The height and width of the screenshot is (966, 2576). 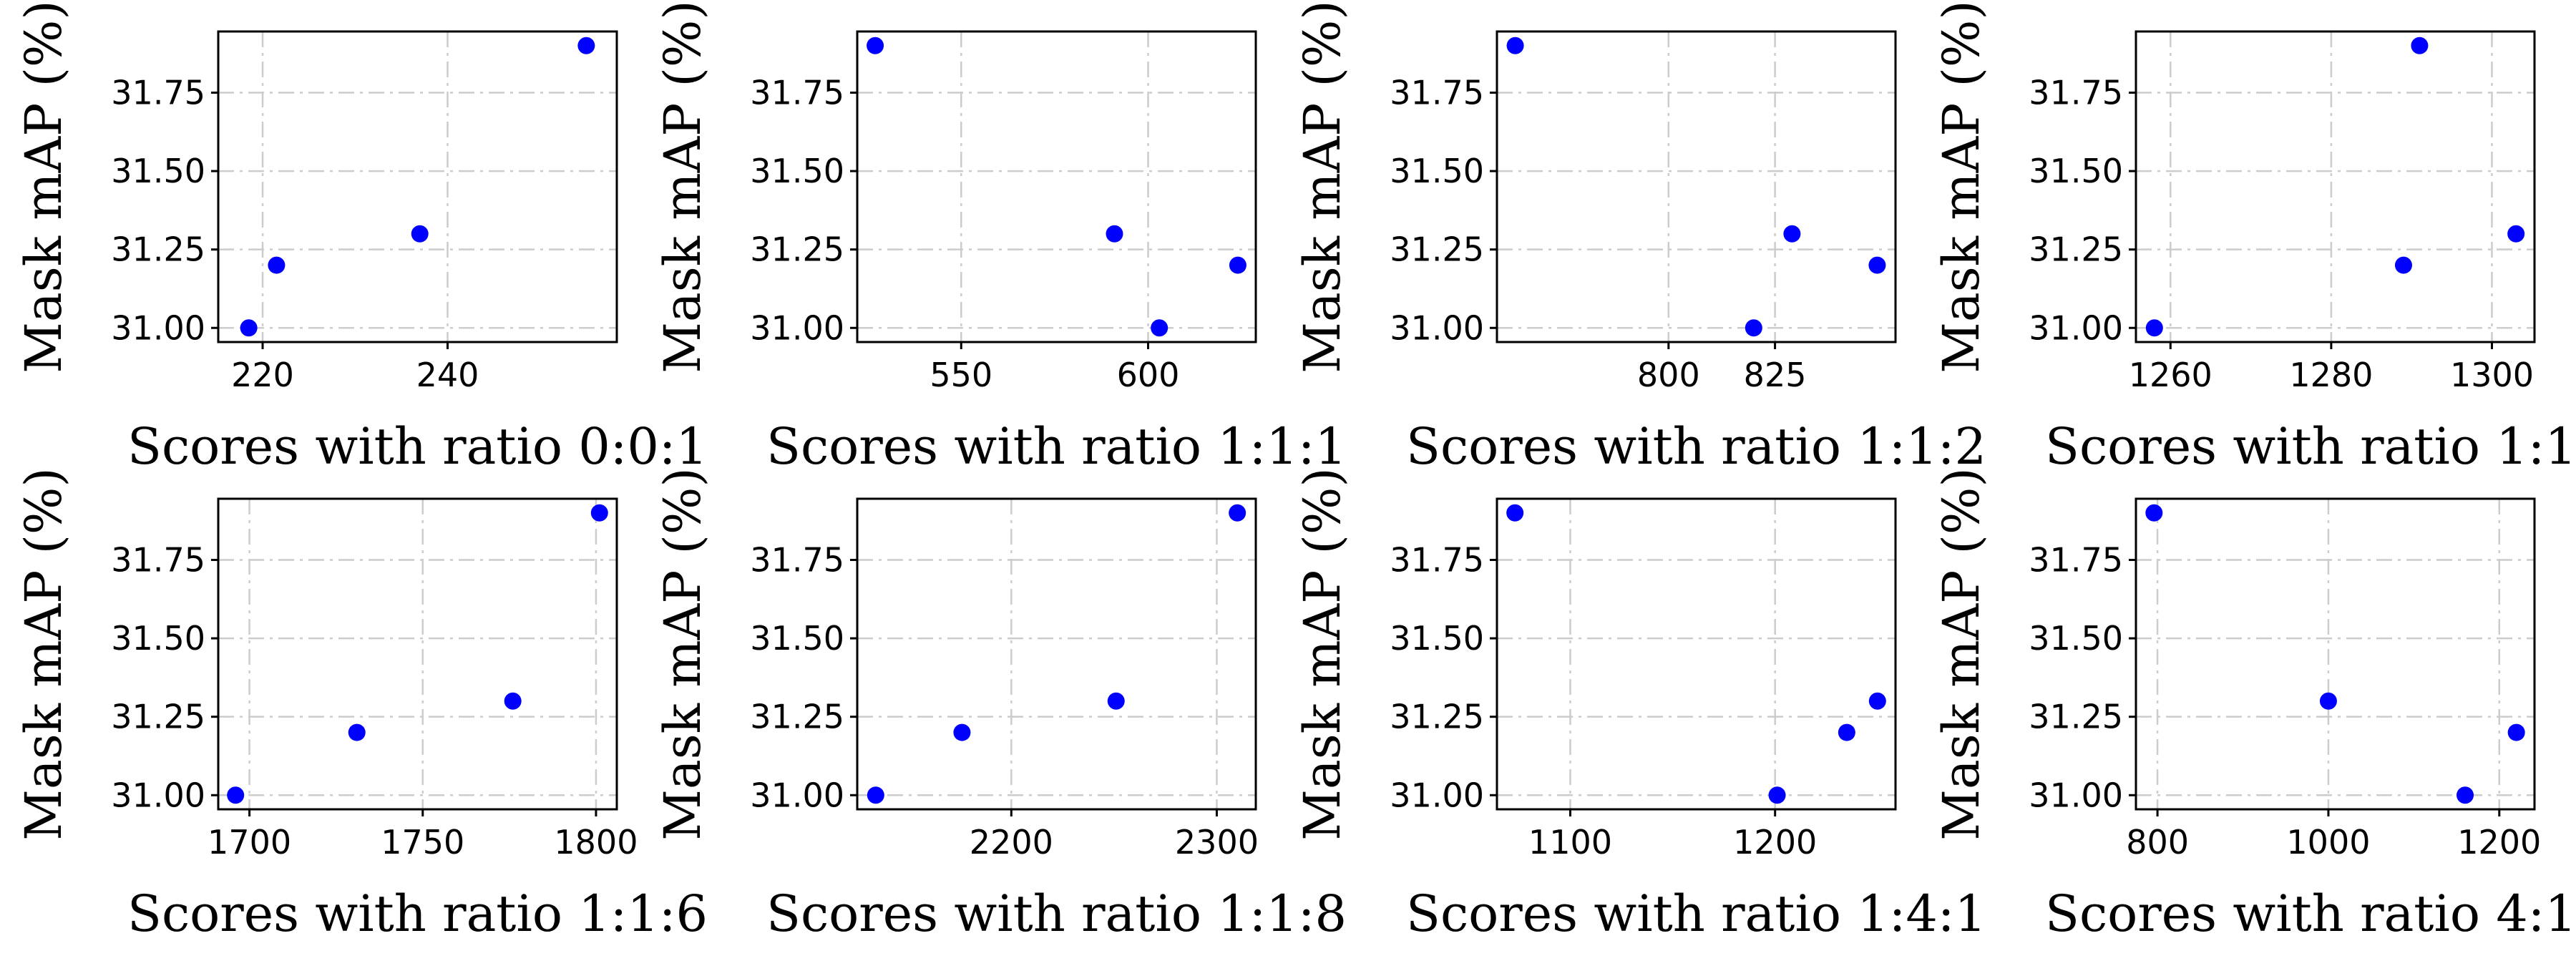 What do you see at coordinates (1570, 842) in the screenshot?
I see `x-tick-label: 1100` at bounding box center [1570, 842].